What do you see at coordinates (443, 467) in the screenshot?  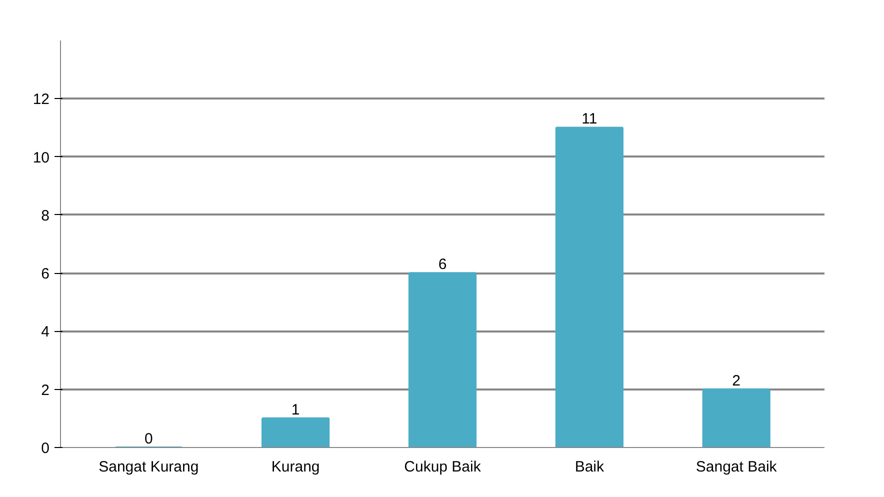 I see `x-tick-label: Cukup Baik` at bounding box center [443, 467].